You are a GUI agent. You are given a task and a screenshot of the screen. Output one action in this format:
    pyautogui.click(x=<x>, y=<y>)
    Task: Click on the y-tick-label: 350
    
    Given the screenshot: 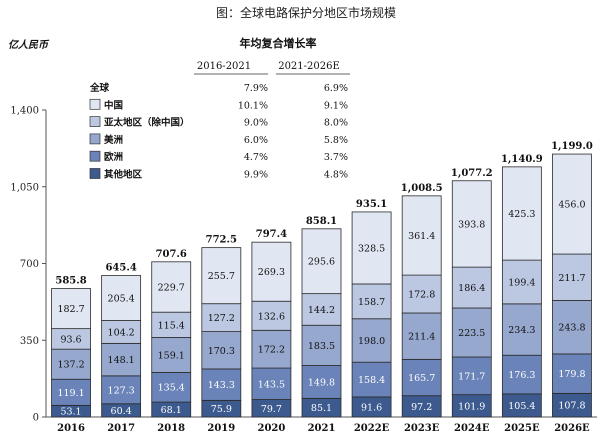 What is the action you would take?
    pyautogui.click(x=29, y=341)
    